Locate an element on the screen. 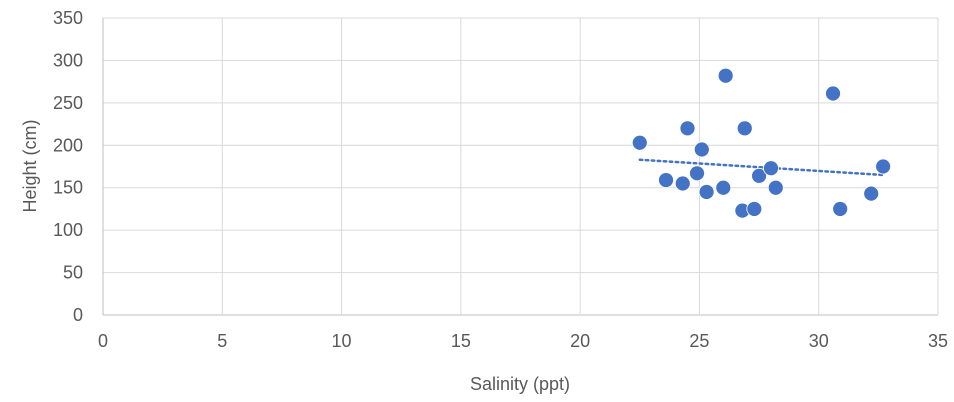  trendline is located at coordinates (761, 167).